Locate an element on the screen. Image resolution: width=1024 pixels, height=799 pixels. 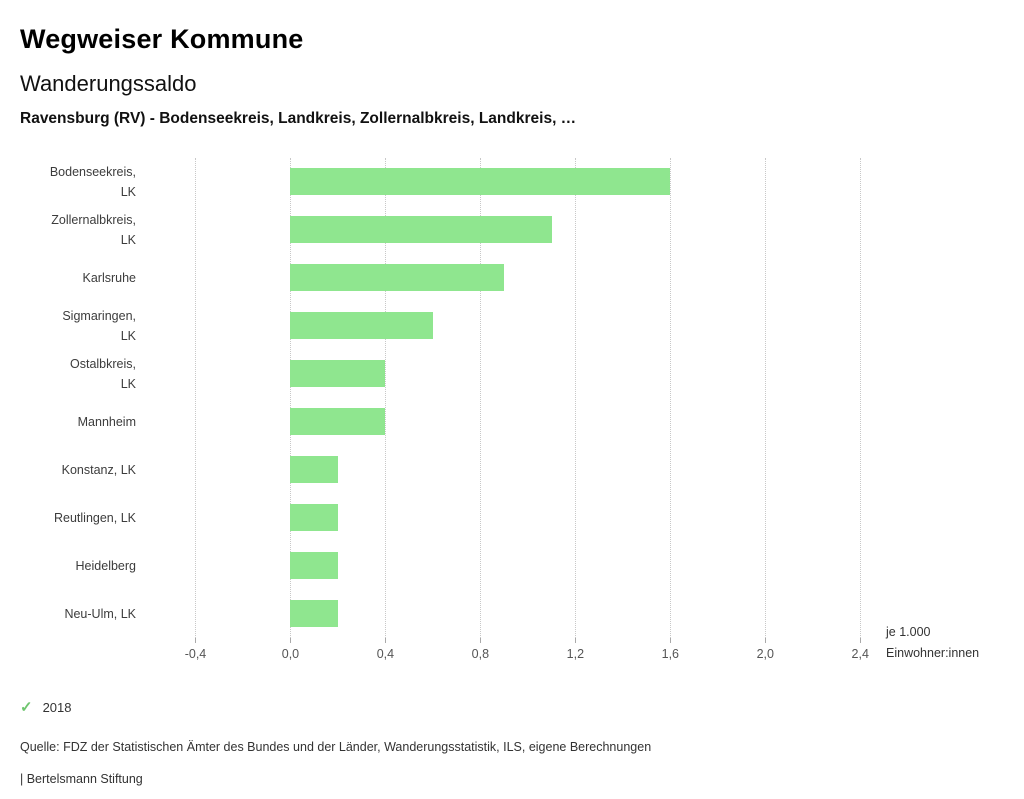
axis-unit-line2: Einwohner:innen is located at coordinates (933, 653).